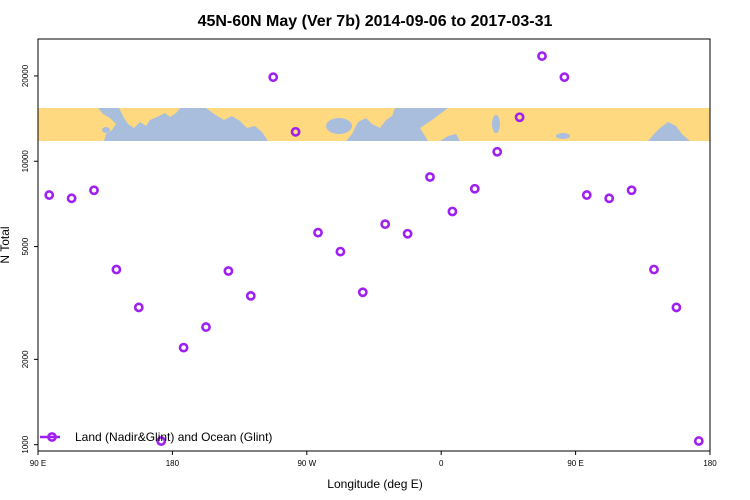 The height and width of the screenshot is (500, 750). Describe the element at coordinates (6, 244) in the screenshot. I see `y-axis-label: N Total` at that location.